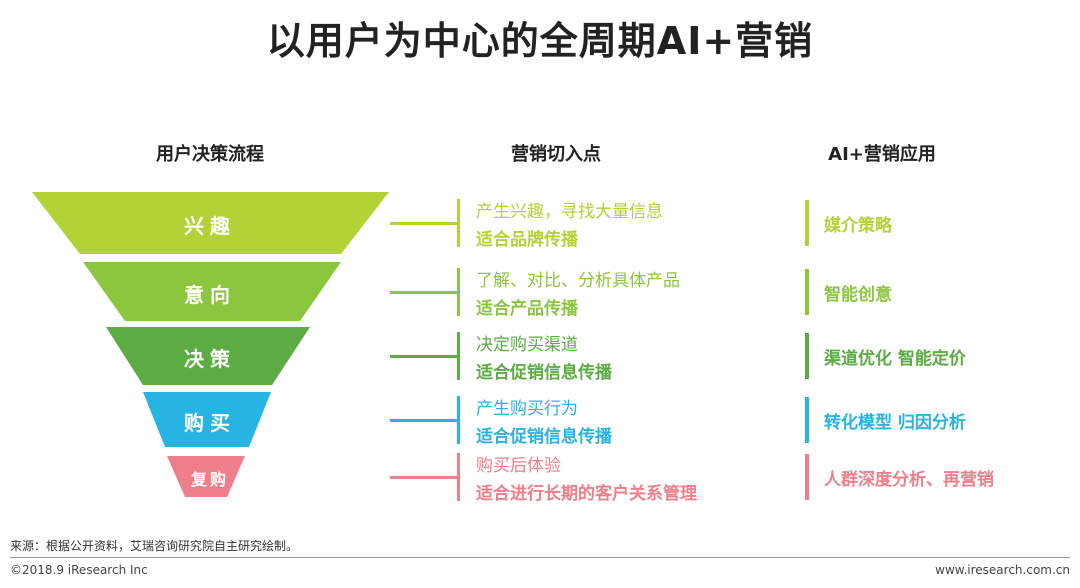 The image size is (1080, 588). What do you see at coordinates (210, 422) in the screenshot?
I see `funnel-stage-label: 购买` at bounding box center [210, 422].